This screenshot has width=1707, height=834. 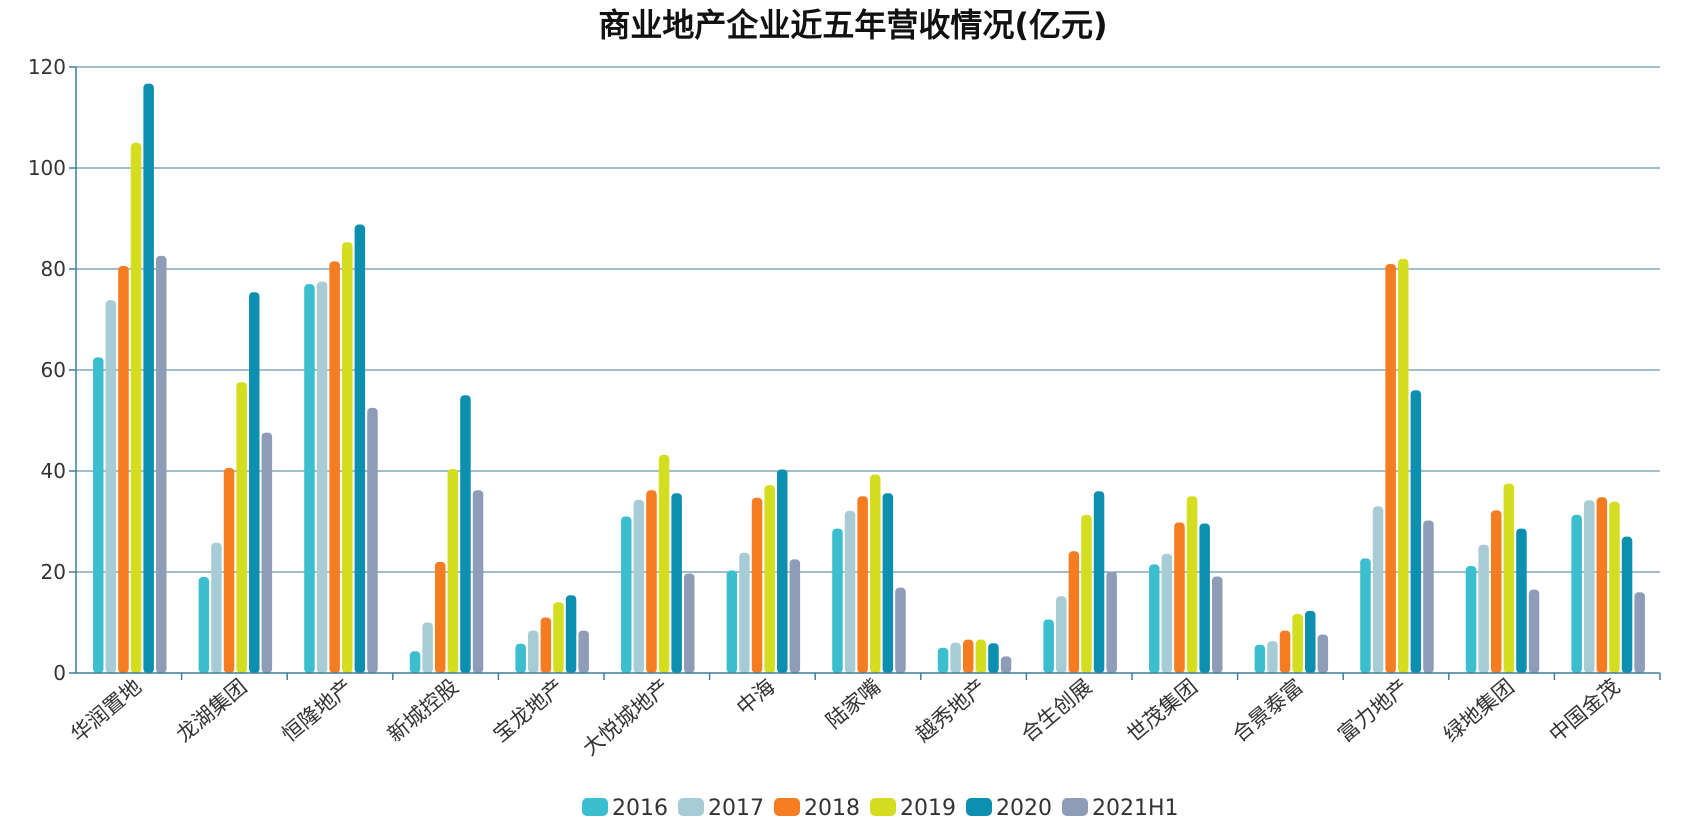 I want to click on legend-item-2018: 2018, so click(x=817, y=808).